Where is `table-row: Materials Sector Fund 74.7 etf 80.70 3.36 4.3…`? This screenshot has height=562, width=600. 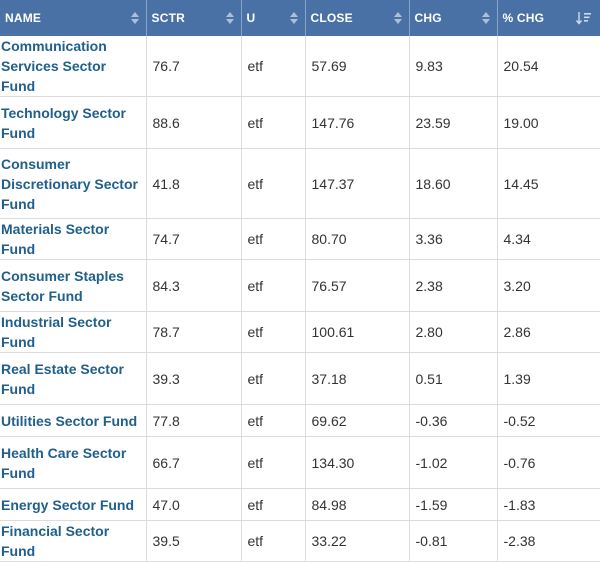
table-row: Materials Sector Fund 74.7 etf 80.70 3.36 4.3… is located at coordinates (300, 239).